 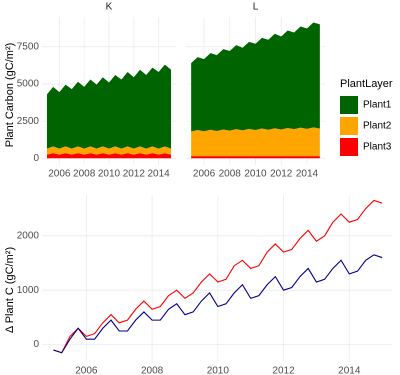 What do you see at coordinates (28, 121) in the screenshot?
I see `y-tick-label: 2500` at bounding box center [28, 121].